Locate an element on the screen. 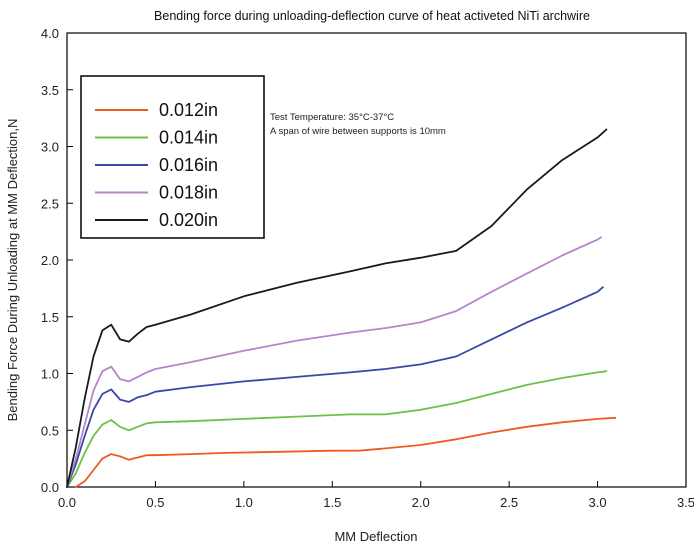  y-tick-label: 4.0 is located at coordinates (50, 33).